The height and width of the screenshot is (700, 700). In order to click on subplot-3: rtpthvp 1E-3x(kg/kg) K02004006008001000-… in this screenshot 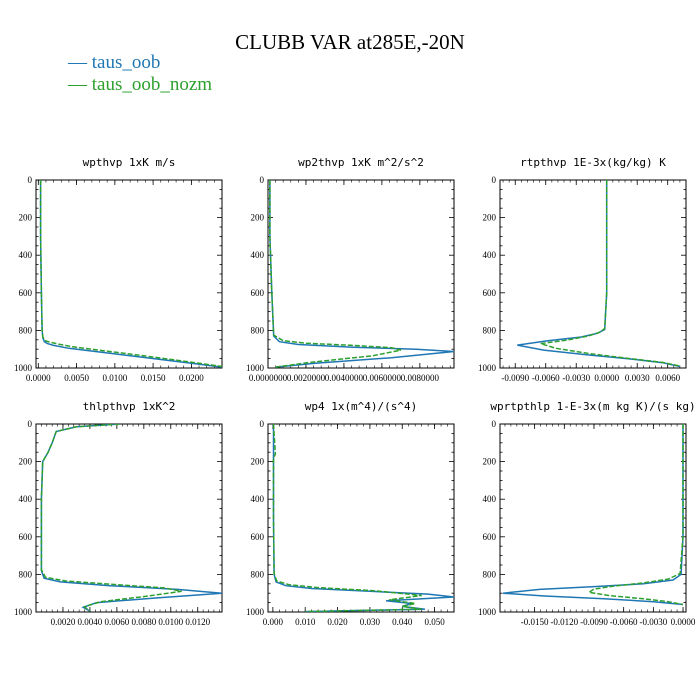, I will do `click(582, 269)`.